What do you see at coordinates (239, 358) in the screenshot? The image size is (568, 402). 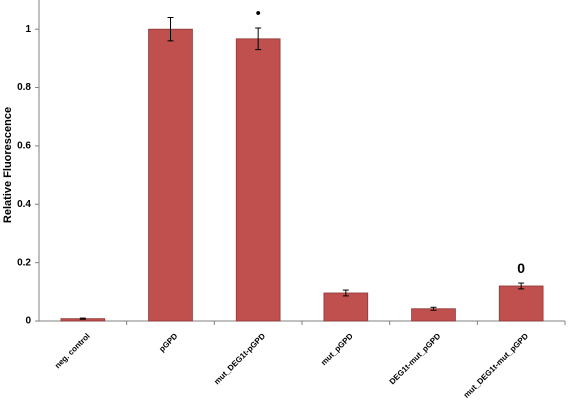 I see `x-tick-label: mut_DEG1t-pGPD` at bounding box center [239, 358].